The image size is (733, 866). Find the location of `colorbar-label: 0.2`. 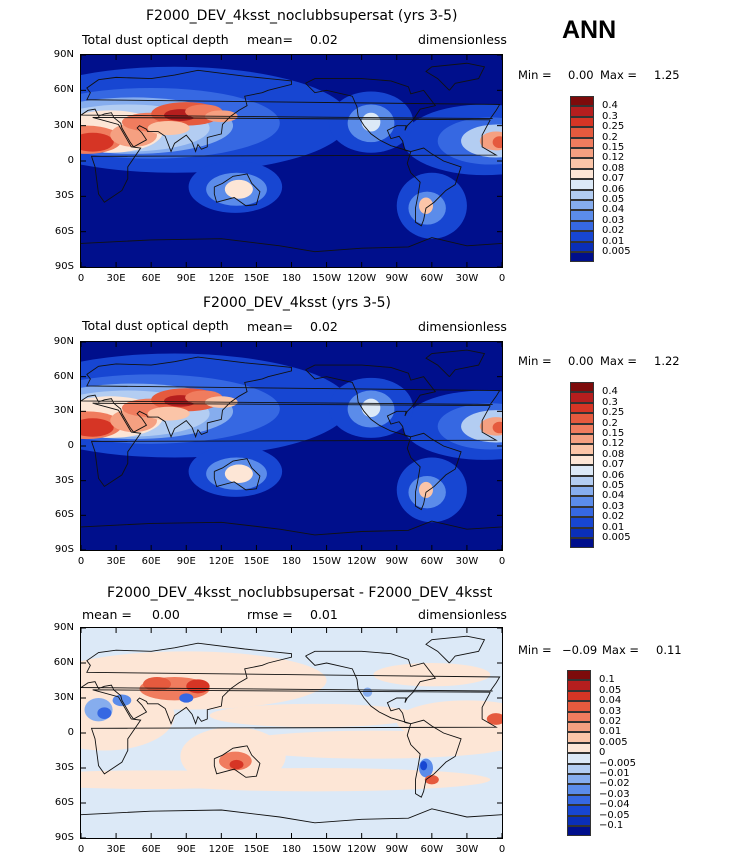

colorbar-label: 0.2 is located at coordinates (610, 137).